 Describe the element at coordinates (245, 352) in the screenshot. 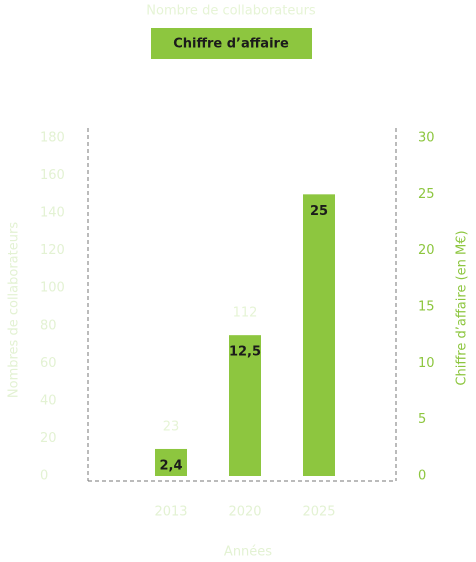

I see `data-label: 12,5` at that location.